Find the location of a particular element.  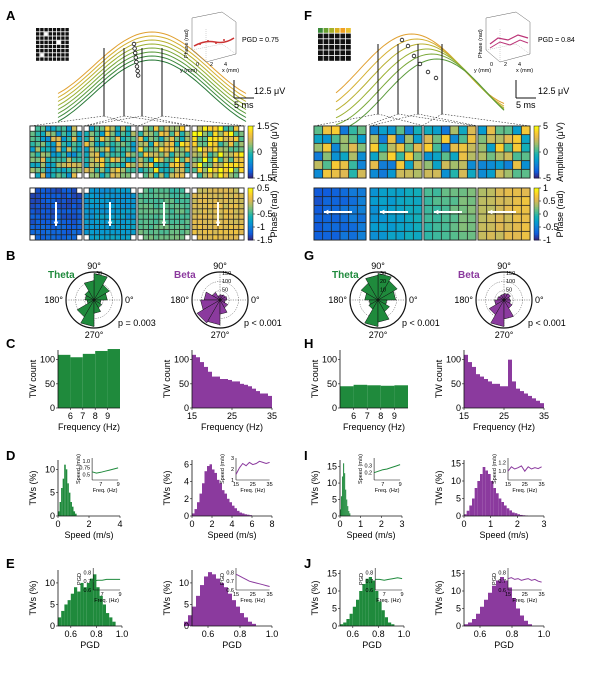

zoom-guide is located at coordinates (394, 120).